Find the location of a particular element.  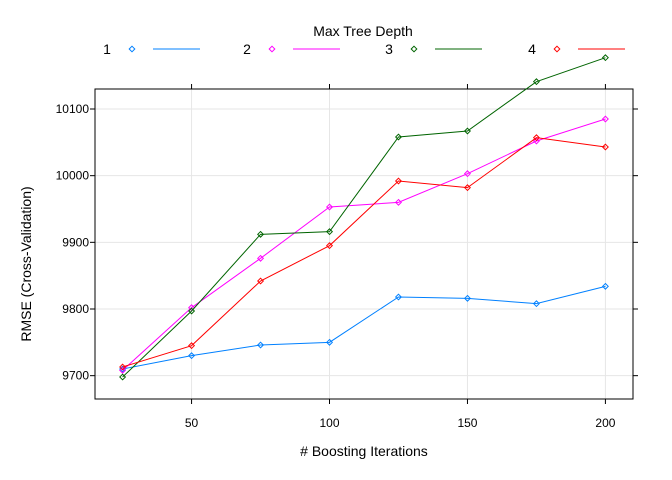

legend-label: 3 is located at coordinates (389, 49).